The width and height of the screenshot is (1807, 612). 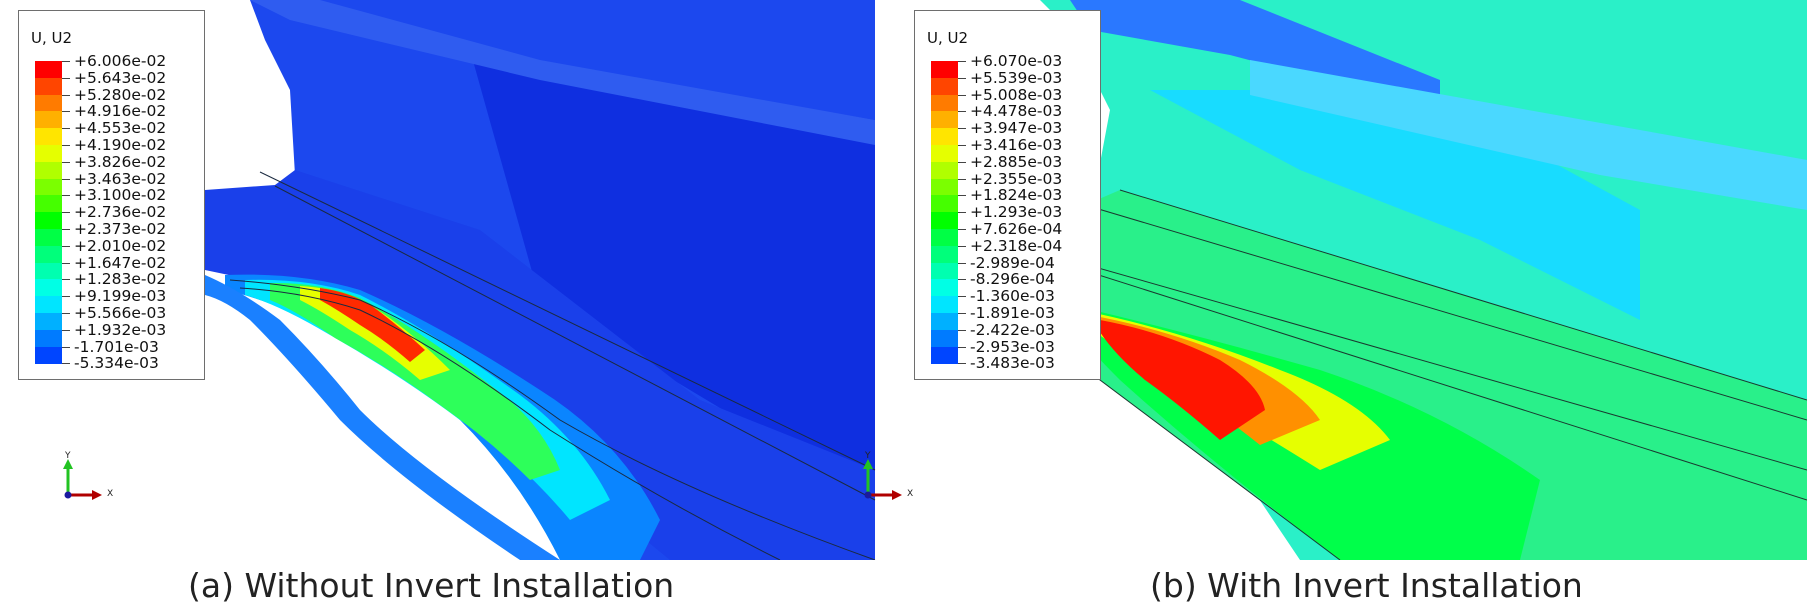 I want to click on legend-label: -2.422e-03, so click(x=1012, y=329).